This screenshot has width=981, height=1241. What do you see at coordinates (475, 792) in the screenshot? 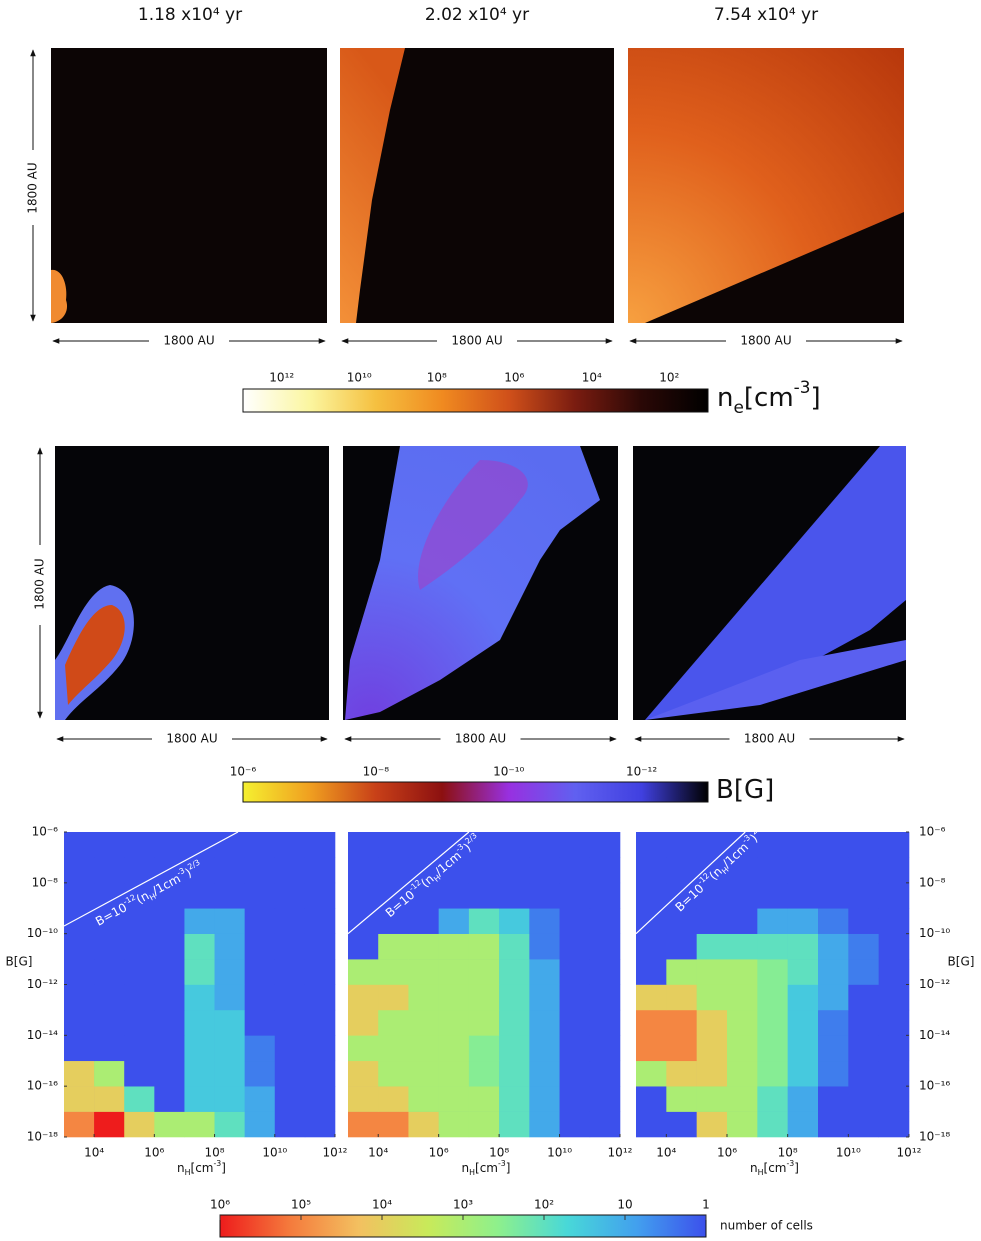
I see `colorbar` at bounding box center [475, 792].